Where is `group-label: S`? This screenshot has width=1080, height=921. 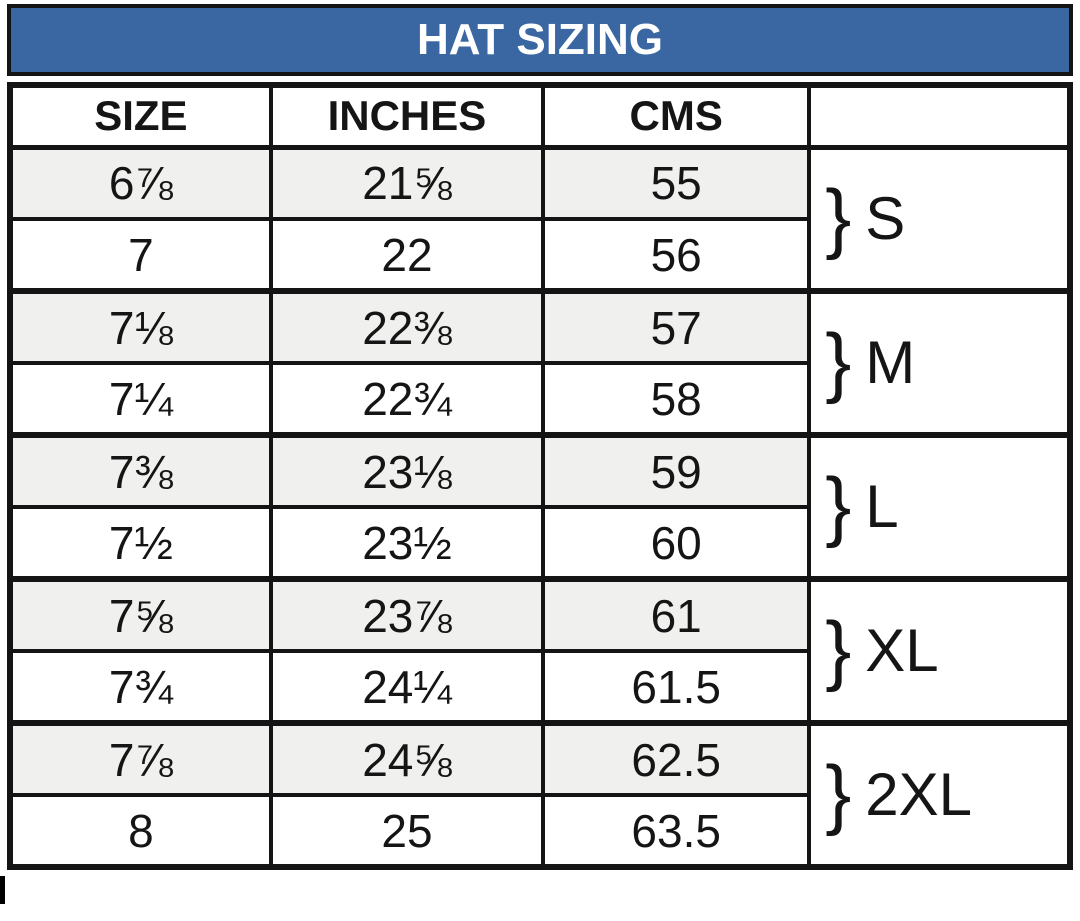 group-label: S is located at coordinates (885, 218).